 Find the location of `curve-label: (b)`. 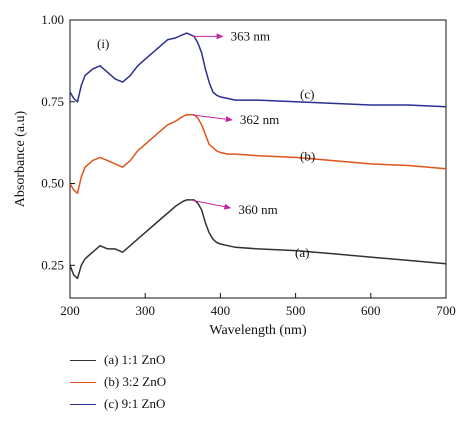

curve-label: (b) is located at coordinates (307, 156).